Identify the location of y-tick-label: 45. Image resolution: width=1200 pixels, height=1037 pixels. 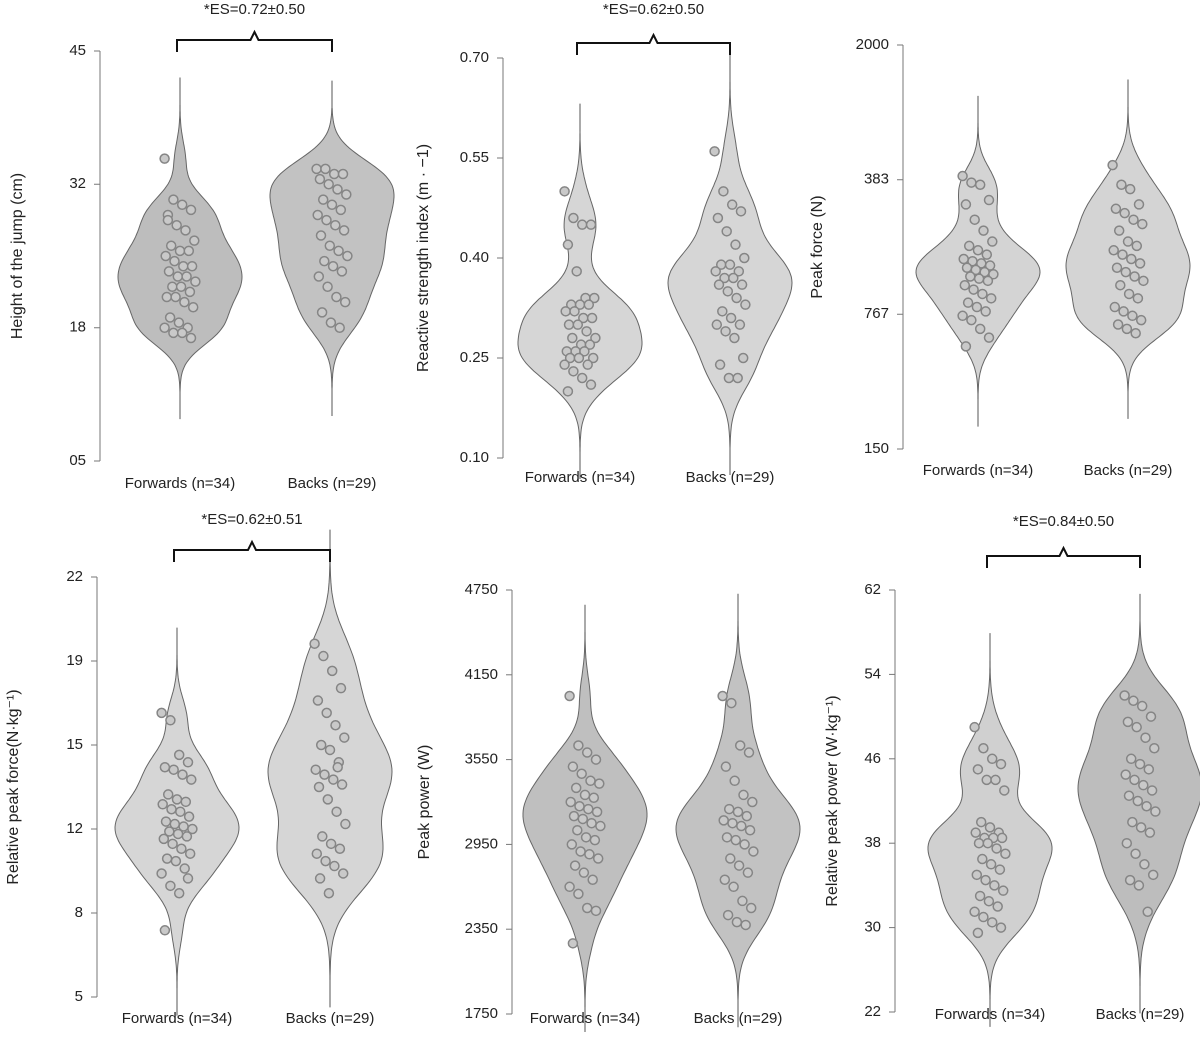
(77, 50).